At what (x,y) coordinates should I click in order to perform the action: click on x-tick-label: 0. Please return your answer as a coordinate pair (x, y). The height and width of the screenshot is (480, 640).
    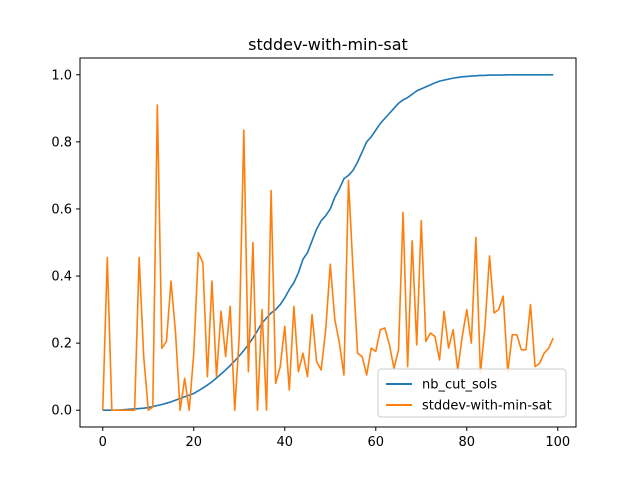
    Looking at the image, I should click on (103, 442).